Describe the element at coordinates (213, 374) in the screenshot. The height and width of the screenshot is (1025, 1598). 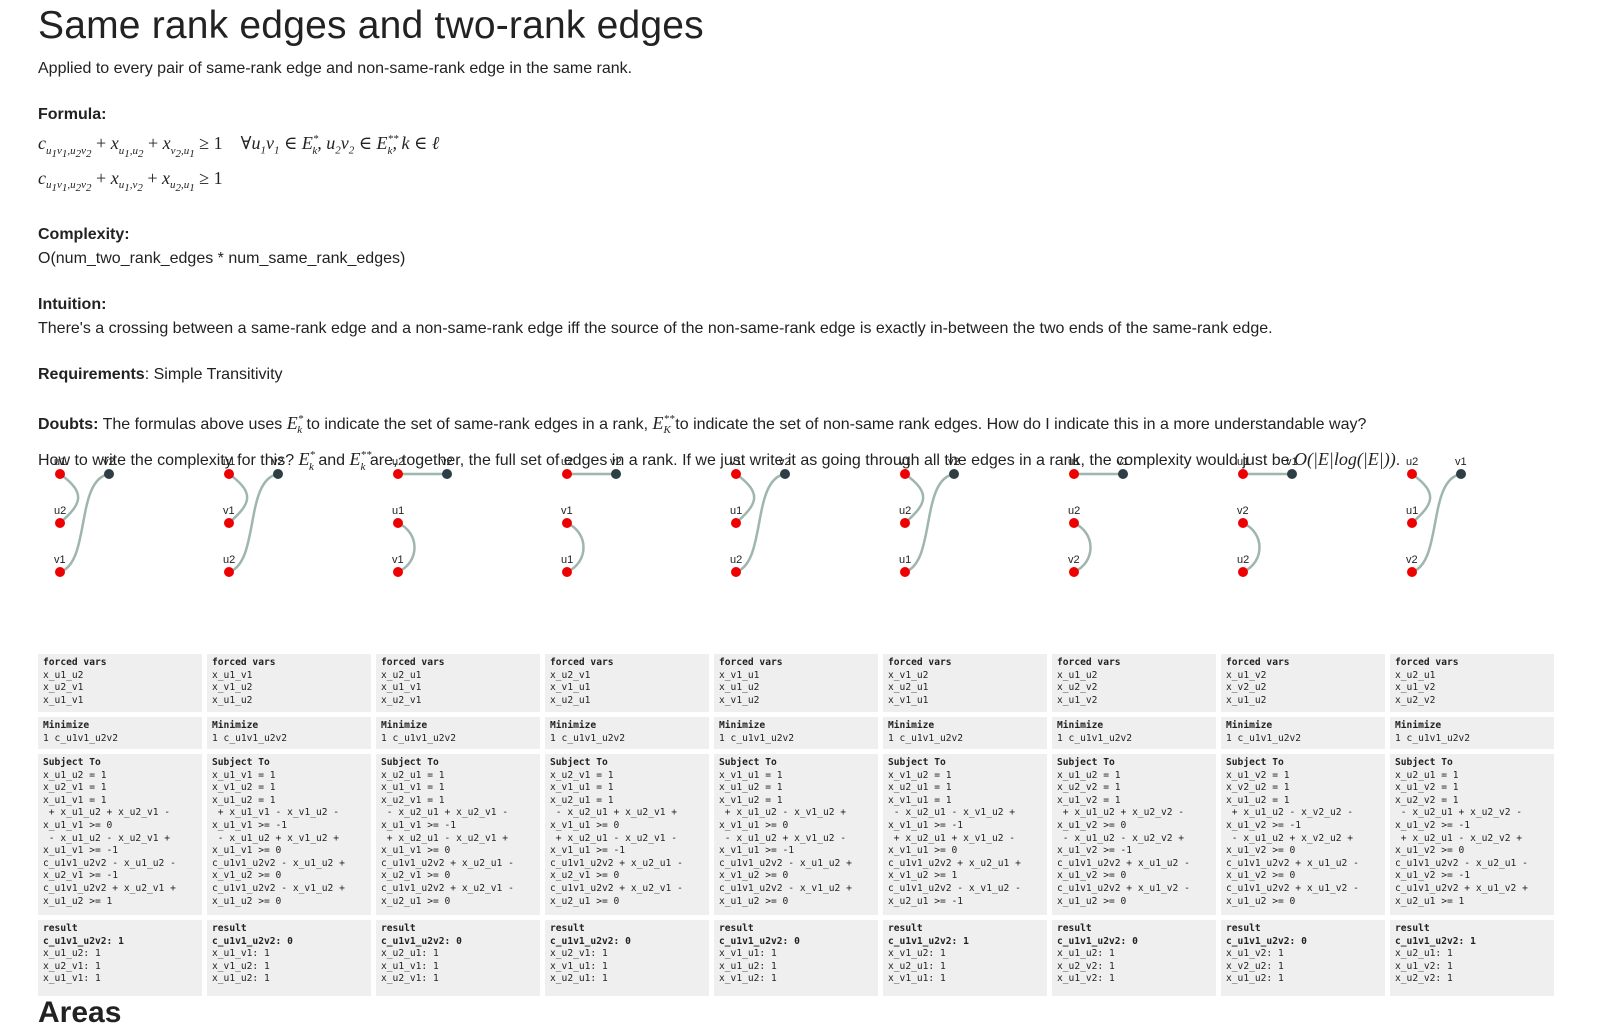
I see `requirements-value: : Simple Transitivity` at that location.